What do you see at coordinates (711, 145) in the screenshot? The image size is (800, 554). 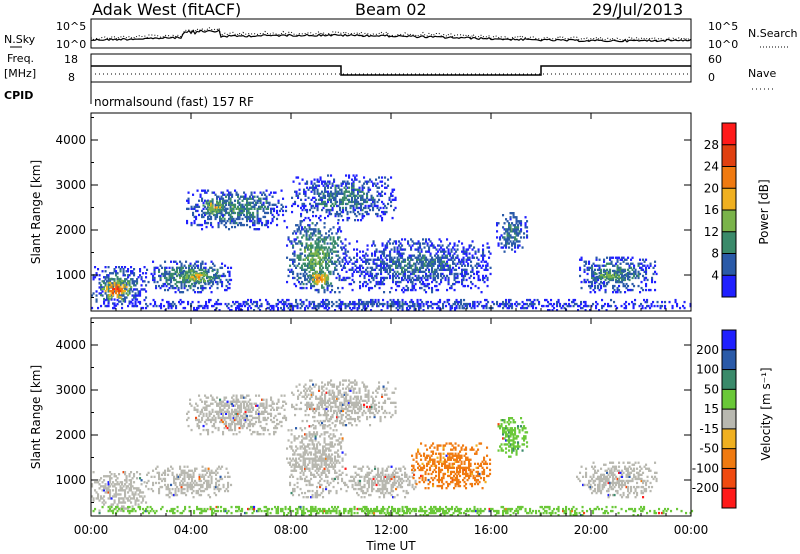 I see `power-colorbar-label: 28` at bounding box center [711, 145].